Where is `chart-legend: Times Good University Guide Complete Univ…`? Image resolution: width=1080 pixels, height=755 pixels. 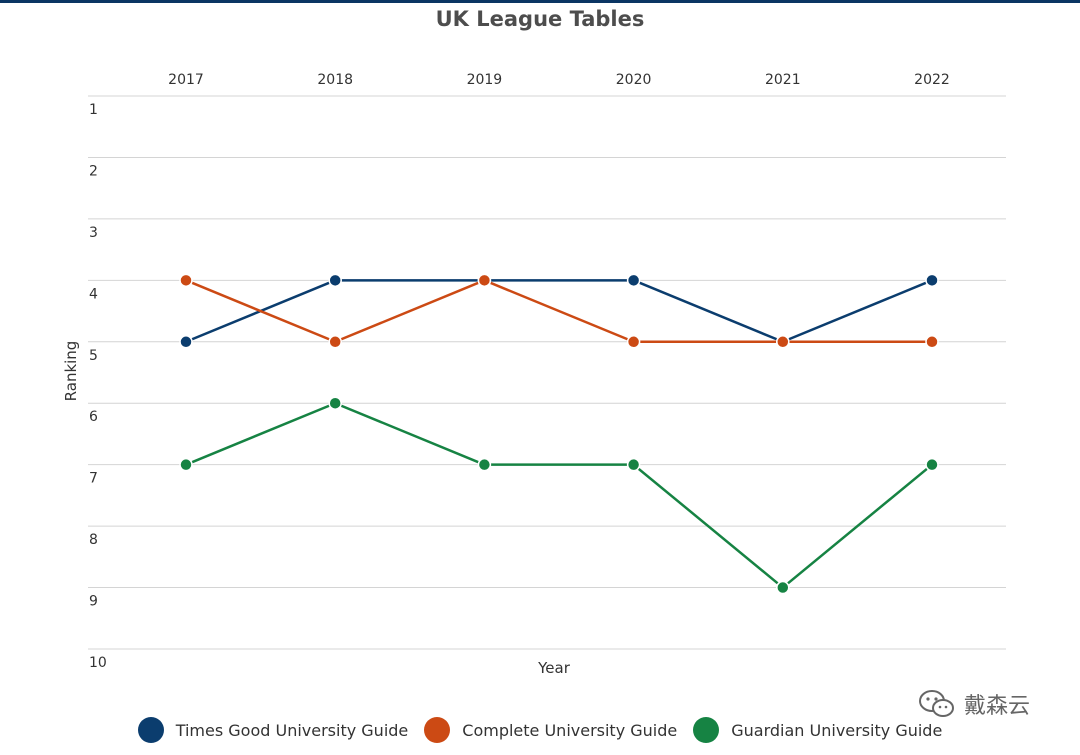
chart-legend: Times Good University Guide Complete Univ… is located at coordinates (540, 730).